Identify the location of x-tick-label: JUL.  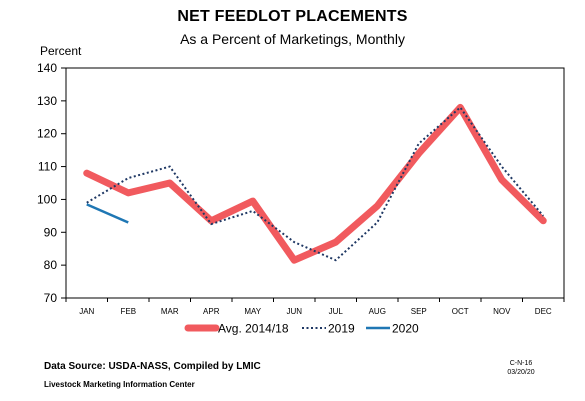
(336, 311).